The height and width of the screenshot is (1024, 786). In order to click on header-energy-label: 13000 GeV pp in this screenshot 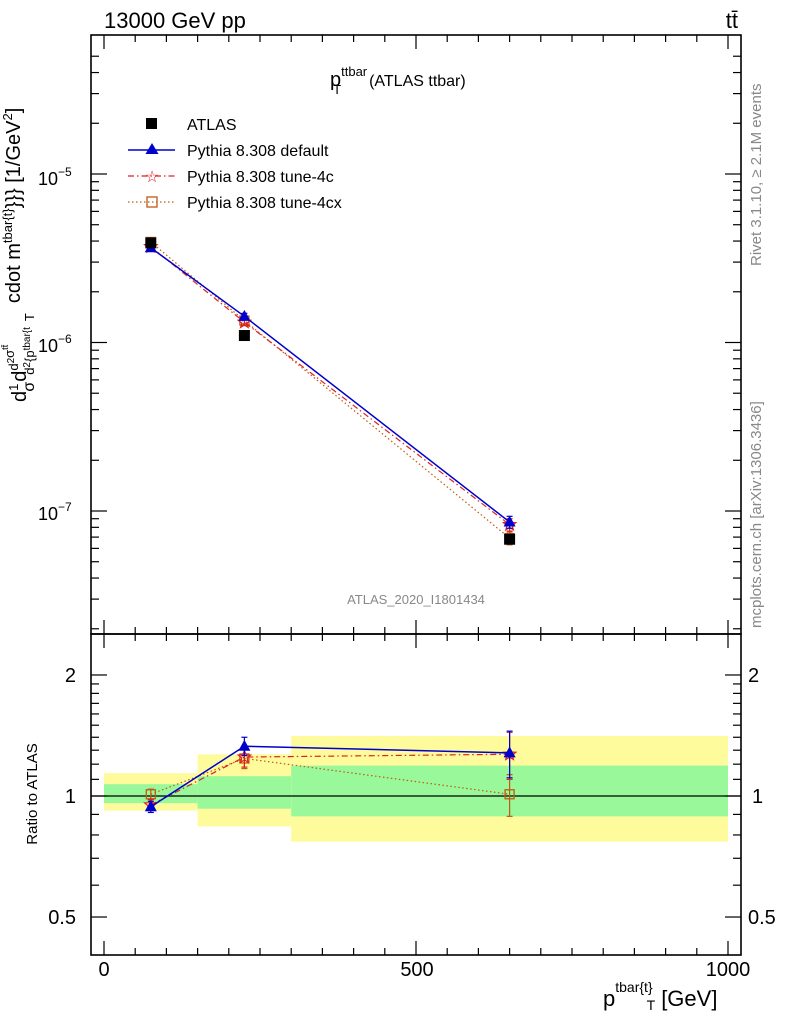, I will do `click(175, 20)`.